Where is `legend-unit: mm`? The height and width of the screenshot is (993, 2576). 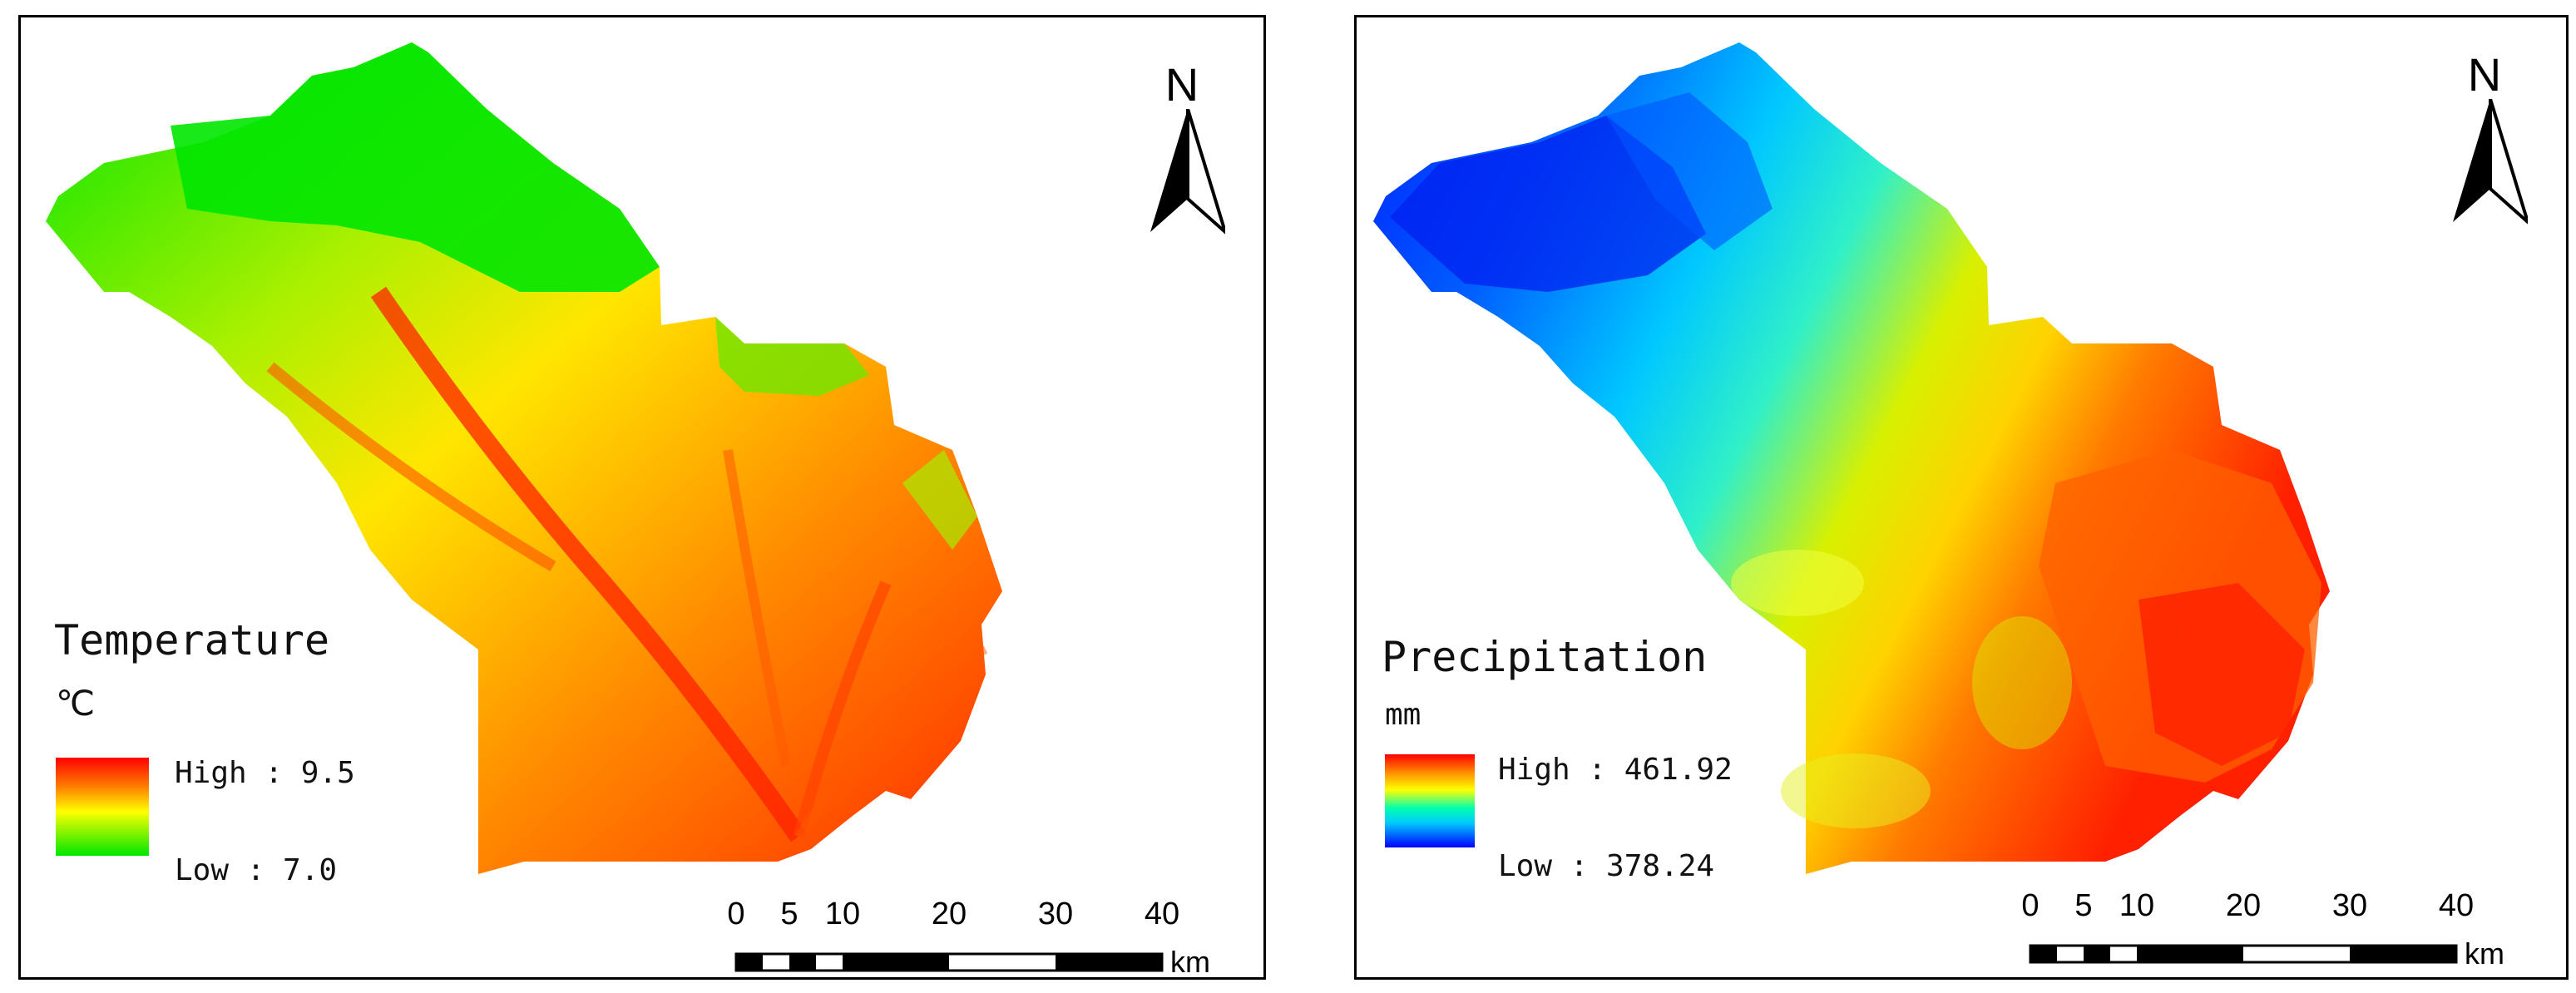 legend-unit: mm is located at coordinates (1403, 715).